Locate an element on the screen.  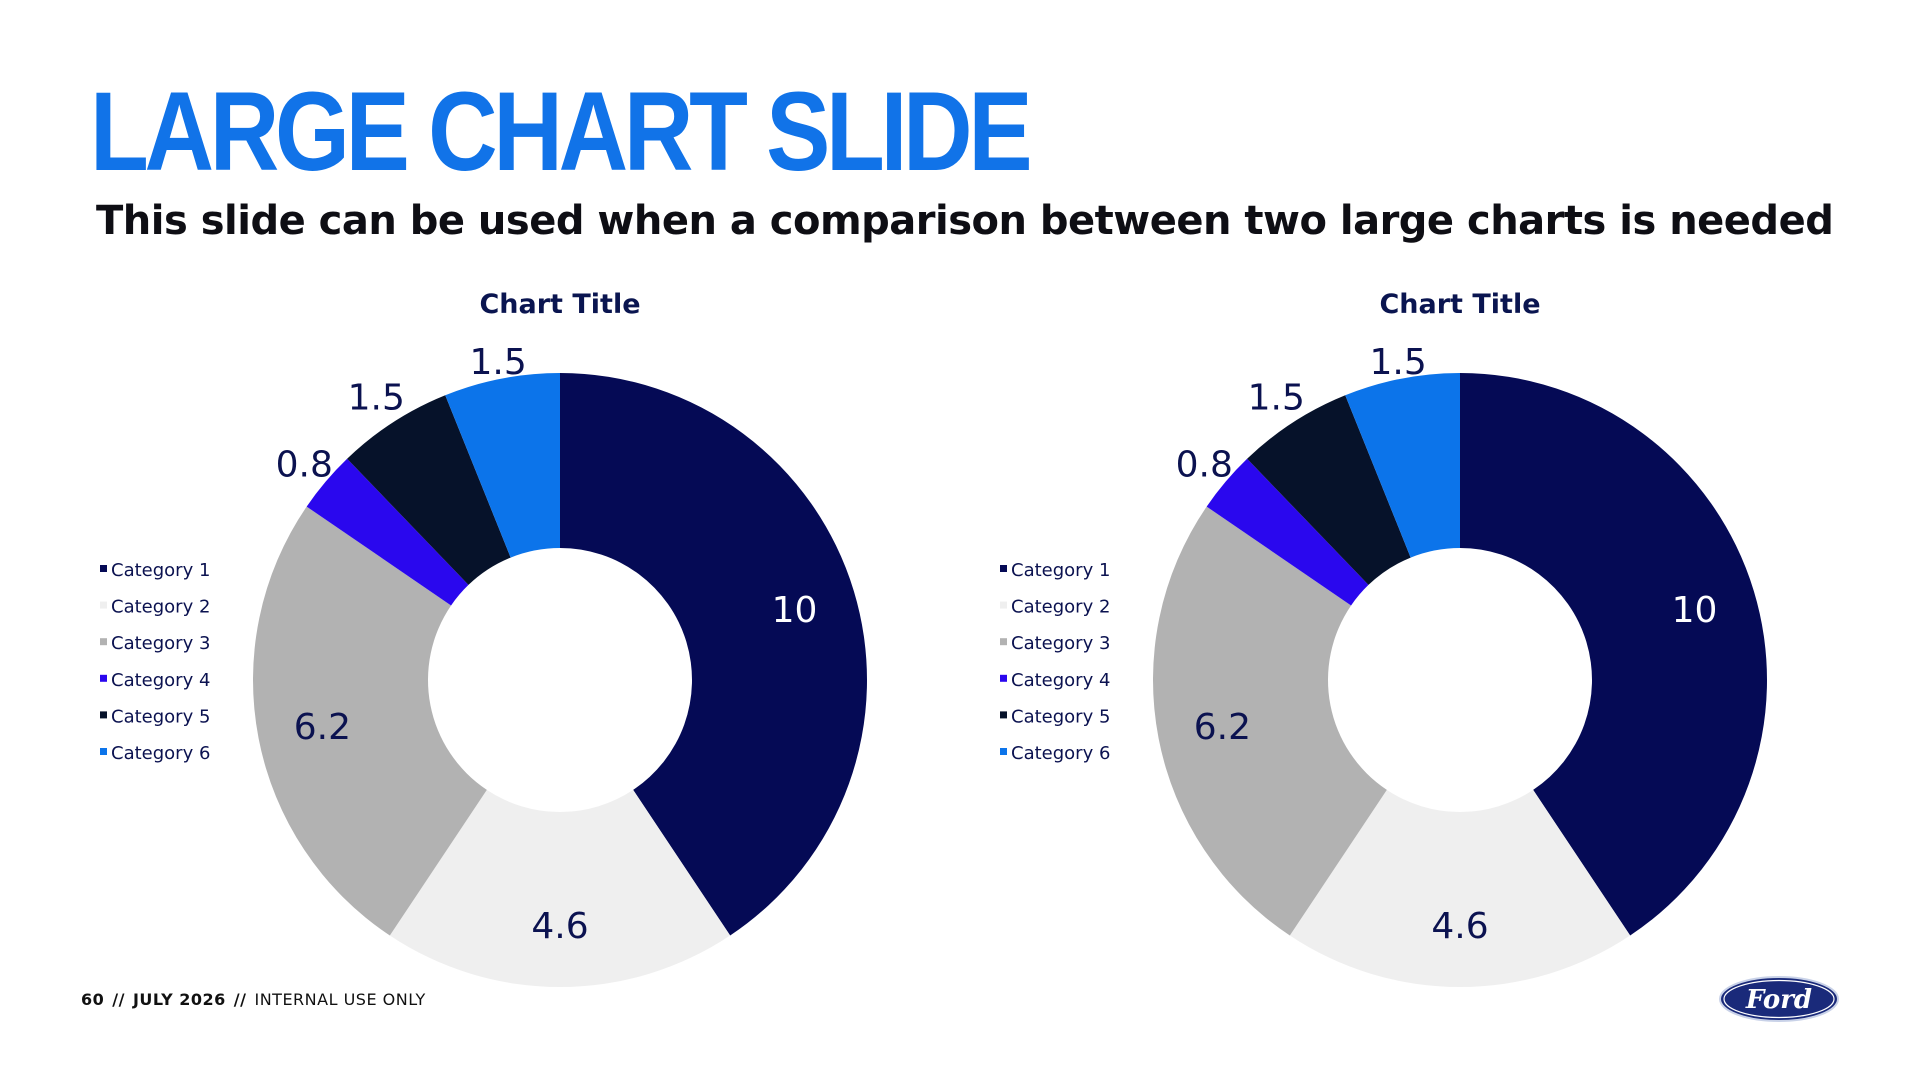
ford-logo: Ford is located at coordinates (1779, 999).